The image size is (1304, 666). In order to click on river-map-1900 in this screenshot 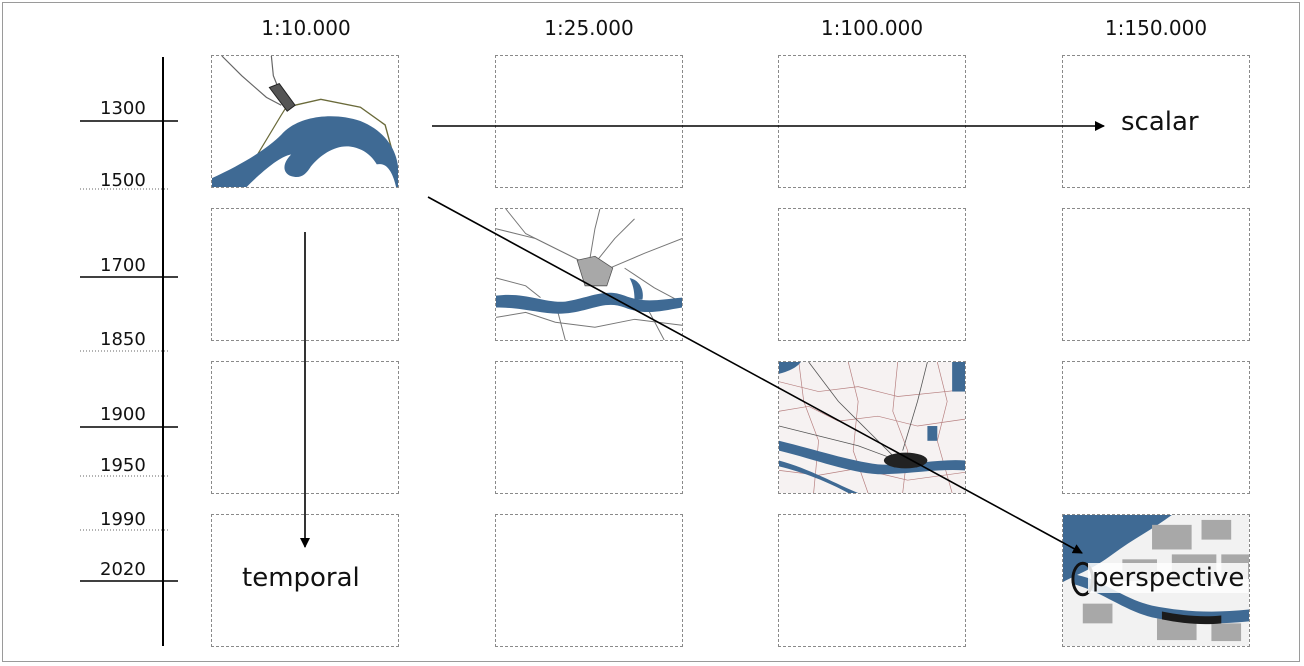, I will do `click(872, 427)`.